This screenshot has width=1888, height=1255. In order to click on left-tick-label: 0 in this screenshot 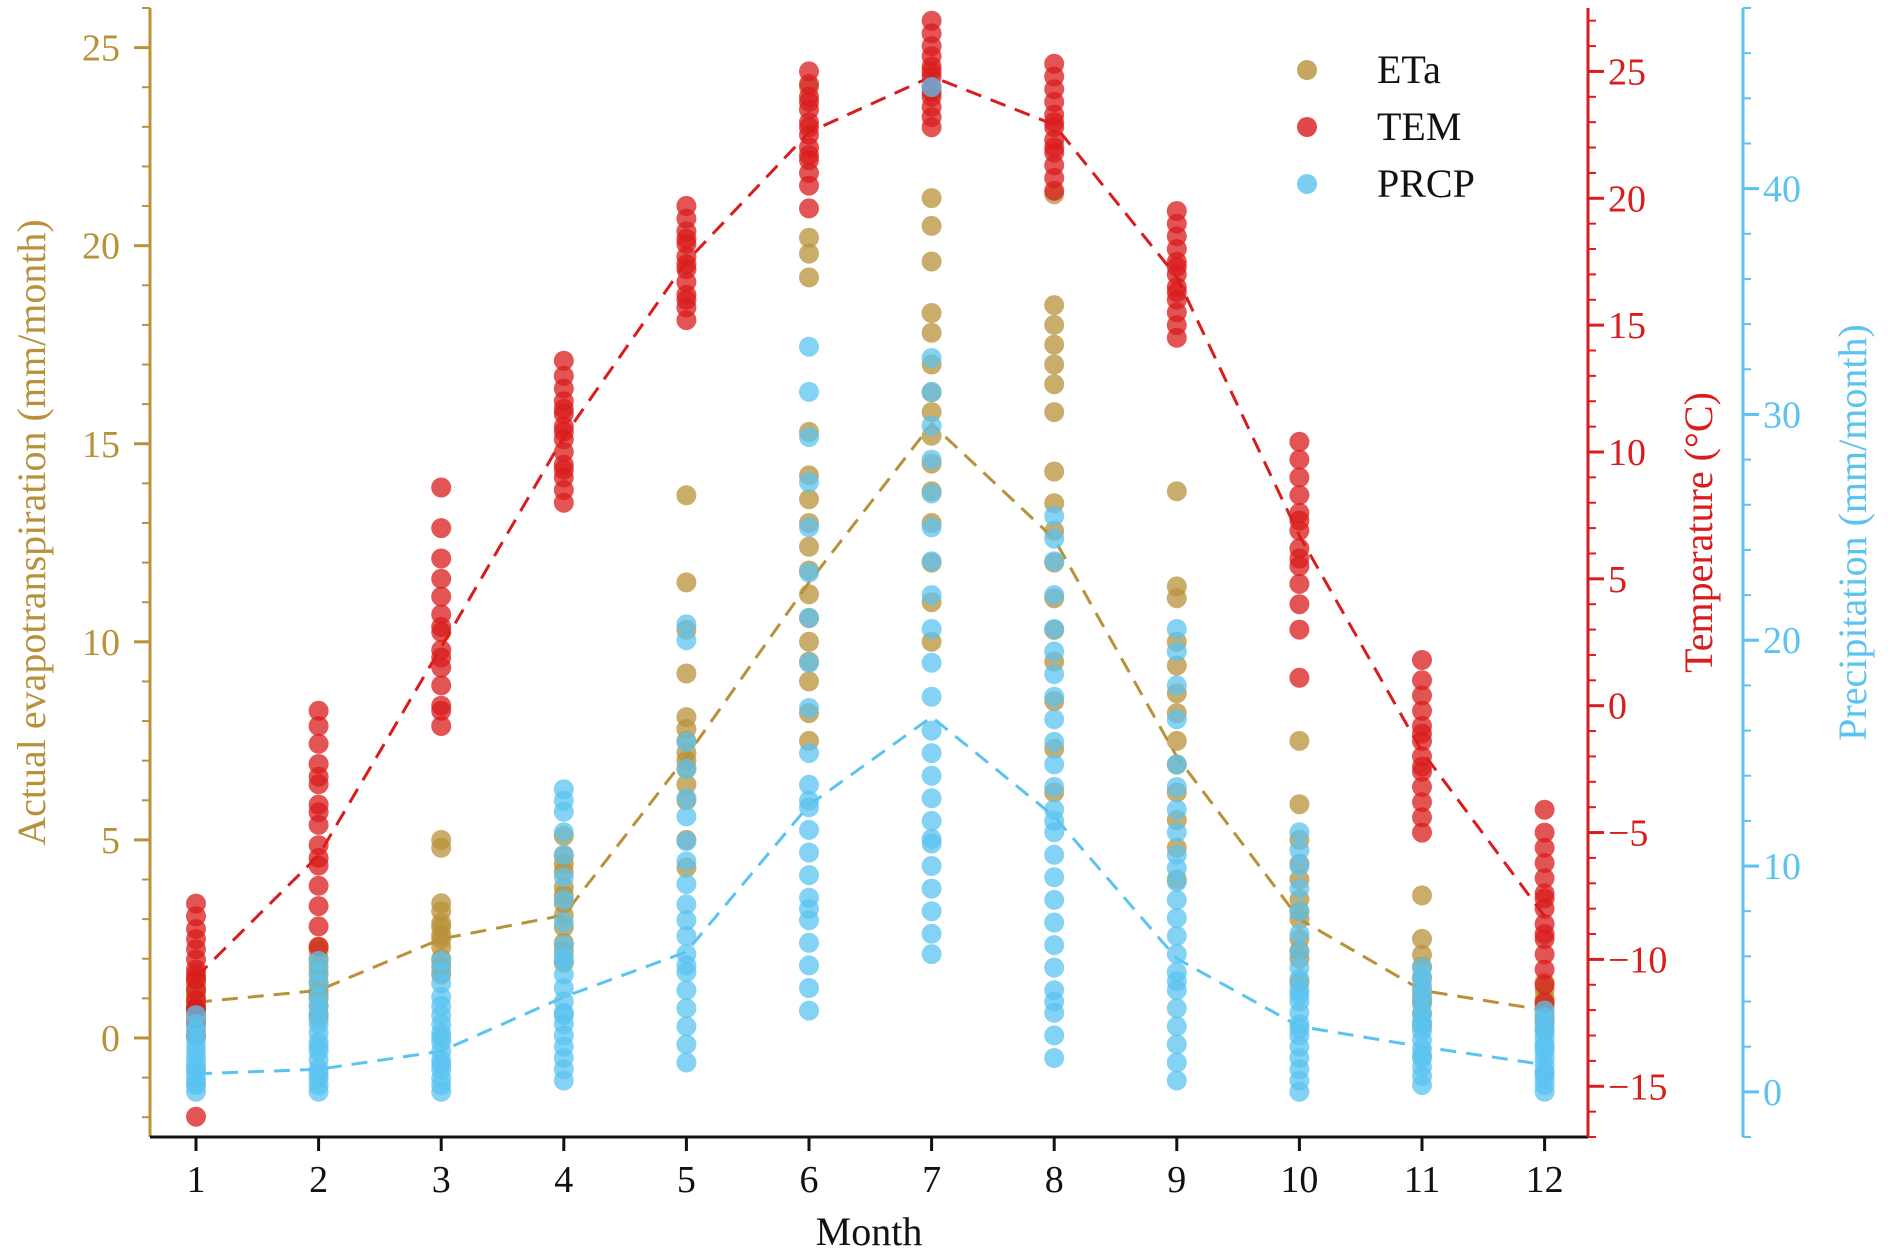, I will do `click(110, 1039)`.